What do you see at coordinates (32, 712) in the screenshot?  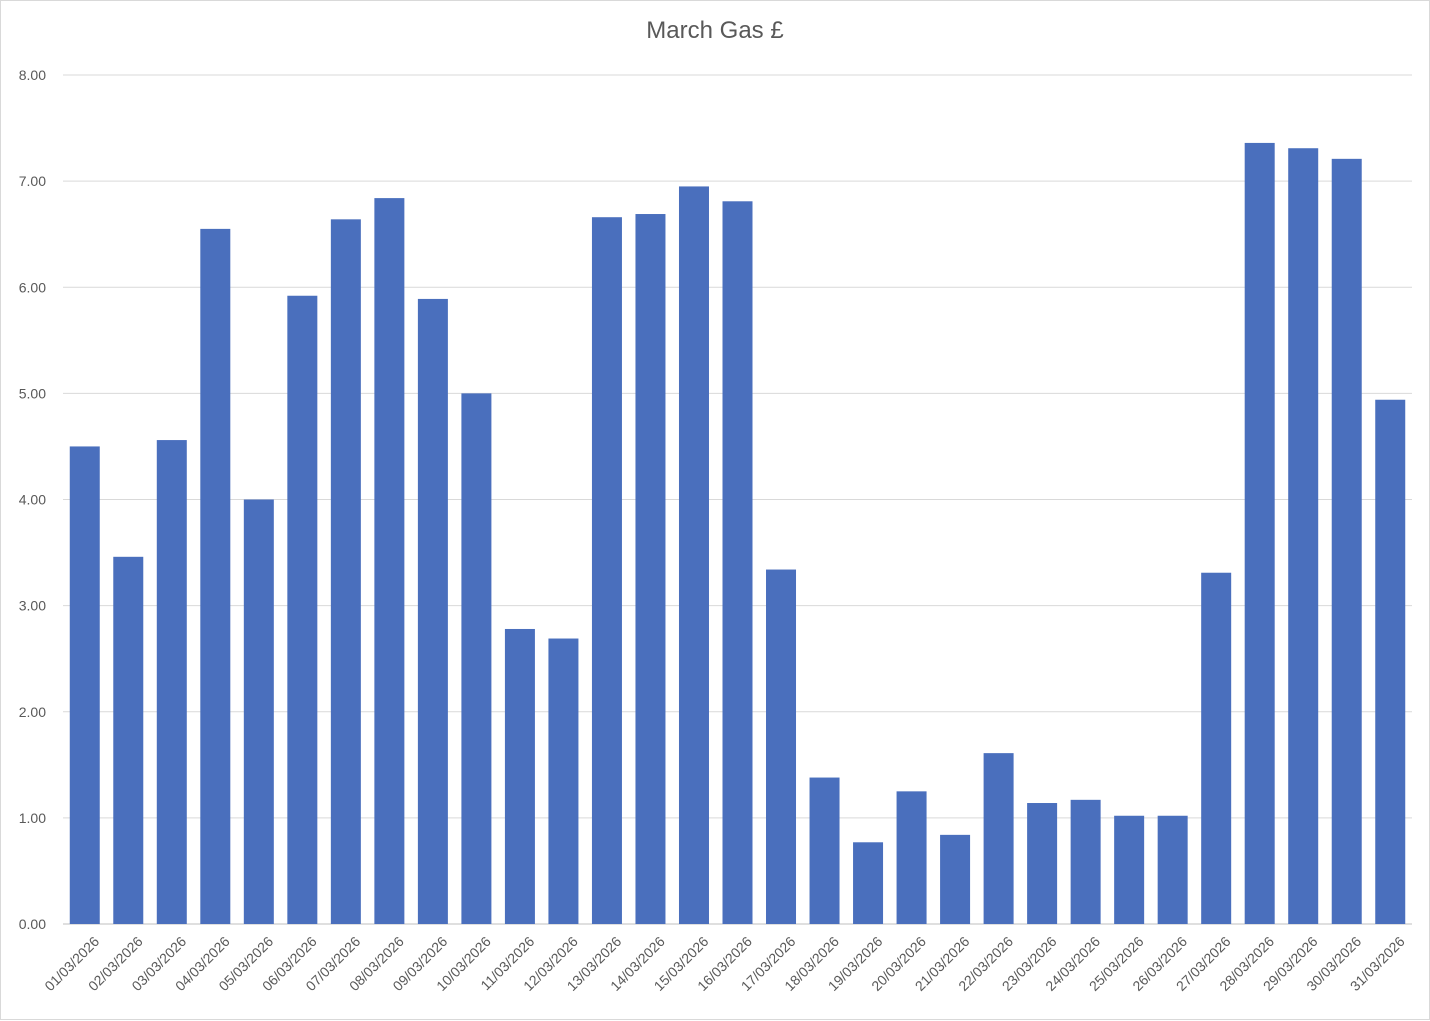 I see `y-tick-label: 2.00` at bounding box center [32, 712].